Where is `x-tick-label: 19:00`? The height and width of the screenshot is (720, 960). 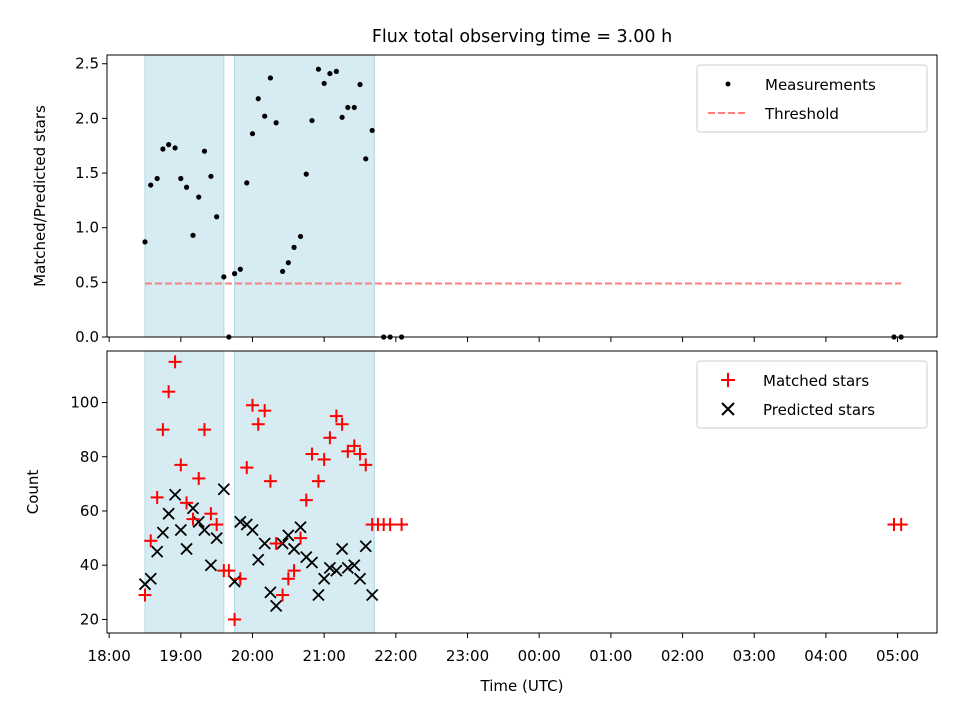
x-tick-label: 19:00 is located at coordinates (180, 656).